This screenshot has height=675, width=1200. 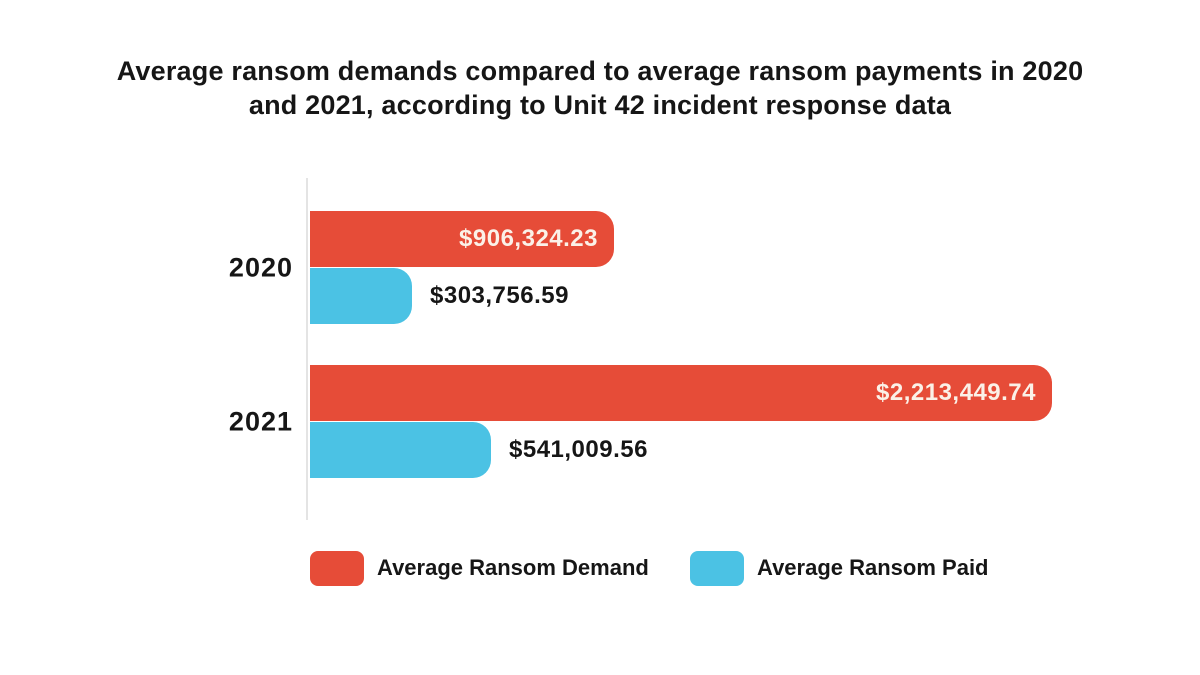 What do you see at coordinates (260, 421) in the screenshot?
I see `category-label-2021: 2021` at bounding box center [260, 421].